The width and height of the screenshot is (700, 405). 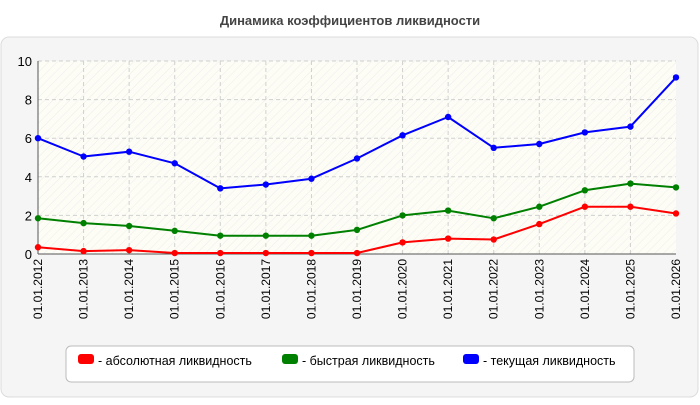 What do you see at coordinates (25, 61) in the screenshot?
I see `y-tick-label: 10` at bounding box center [25, 61].